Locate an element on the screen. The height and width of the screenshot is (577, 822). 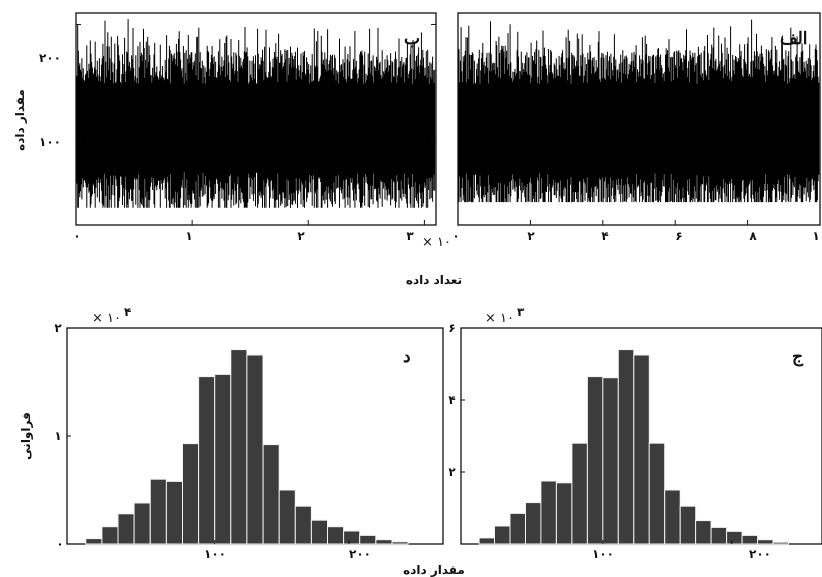
panel-d-ylabel: فراوانی is located at coordinates (26, 436).